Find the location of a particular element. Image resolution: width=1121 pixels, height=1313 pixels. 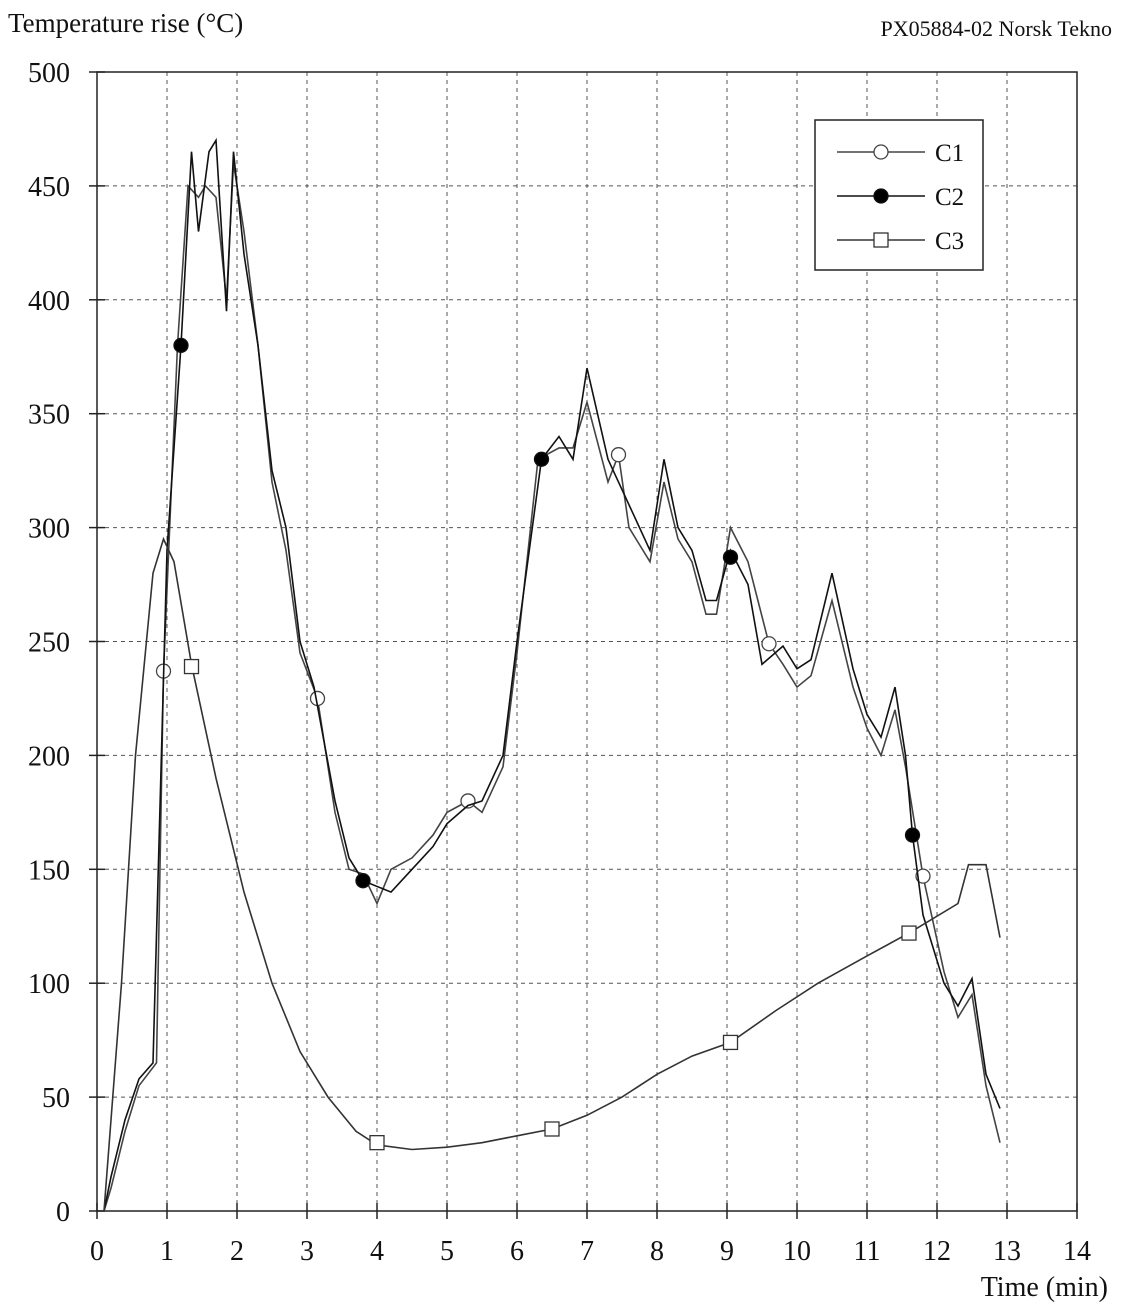

y-tick-label: 0 is located at coordinates (63, 1212).